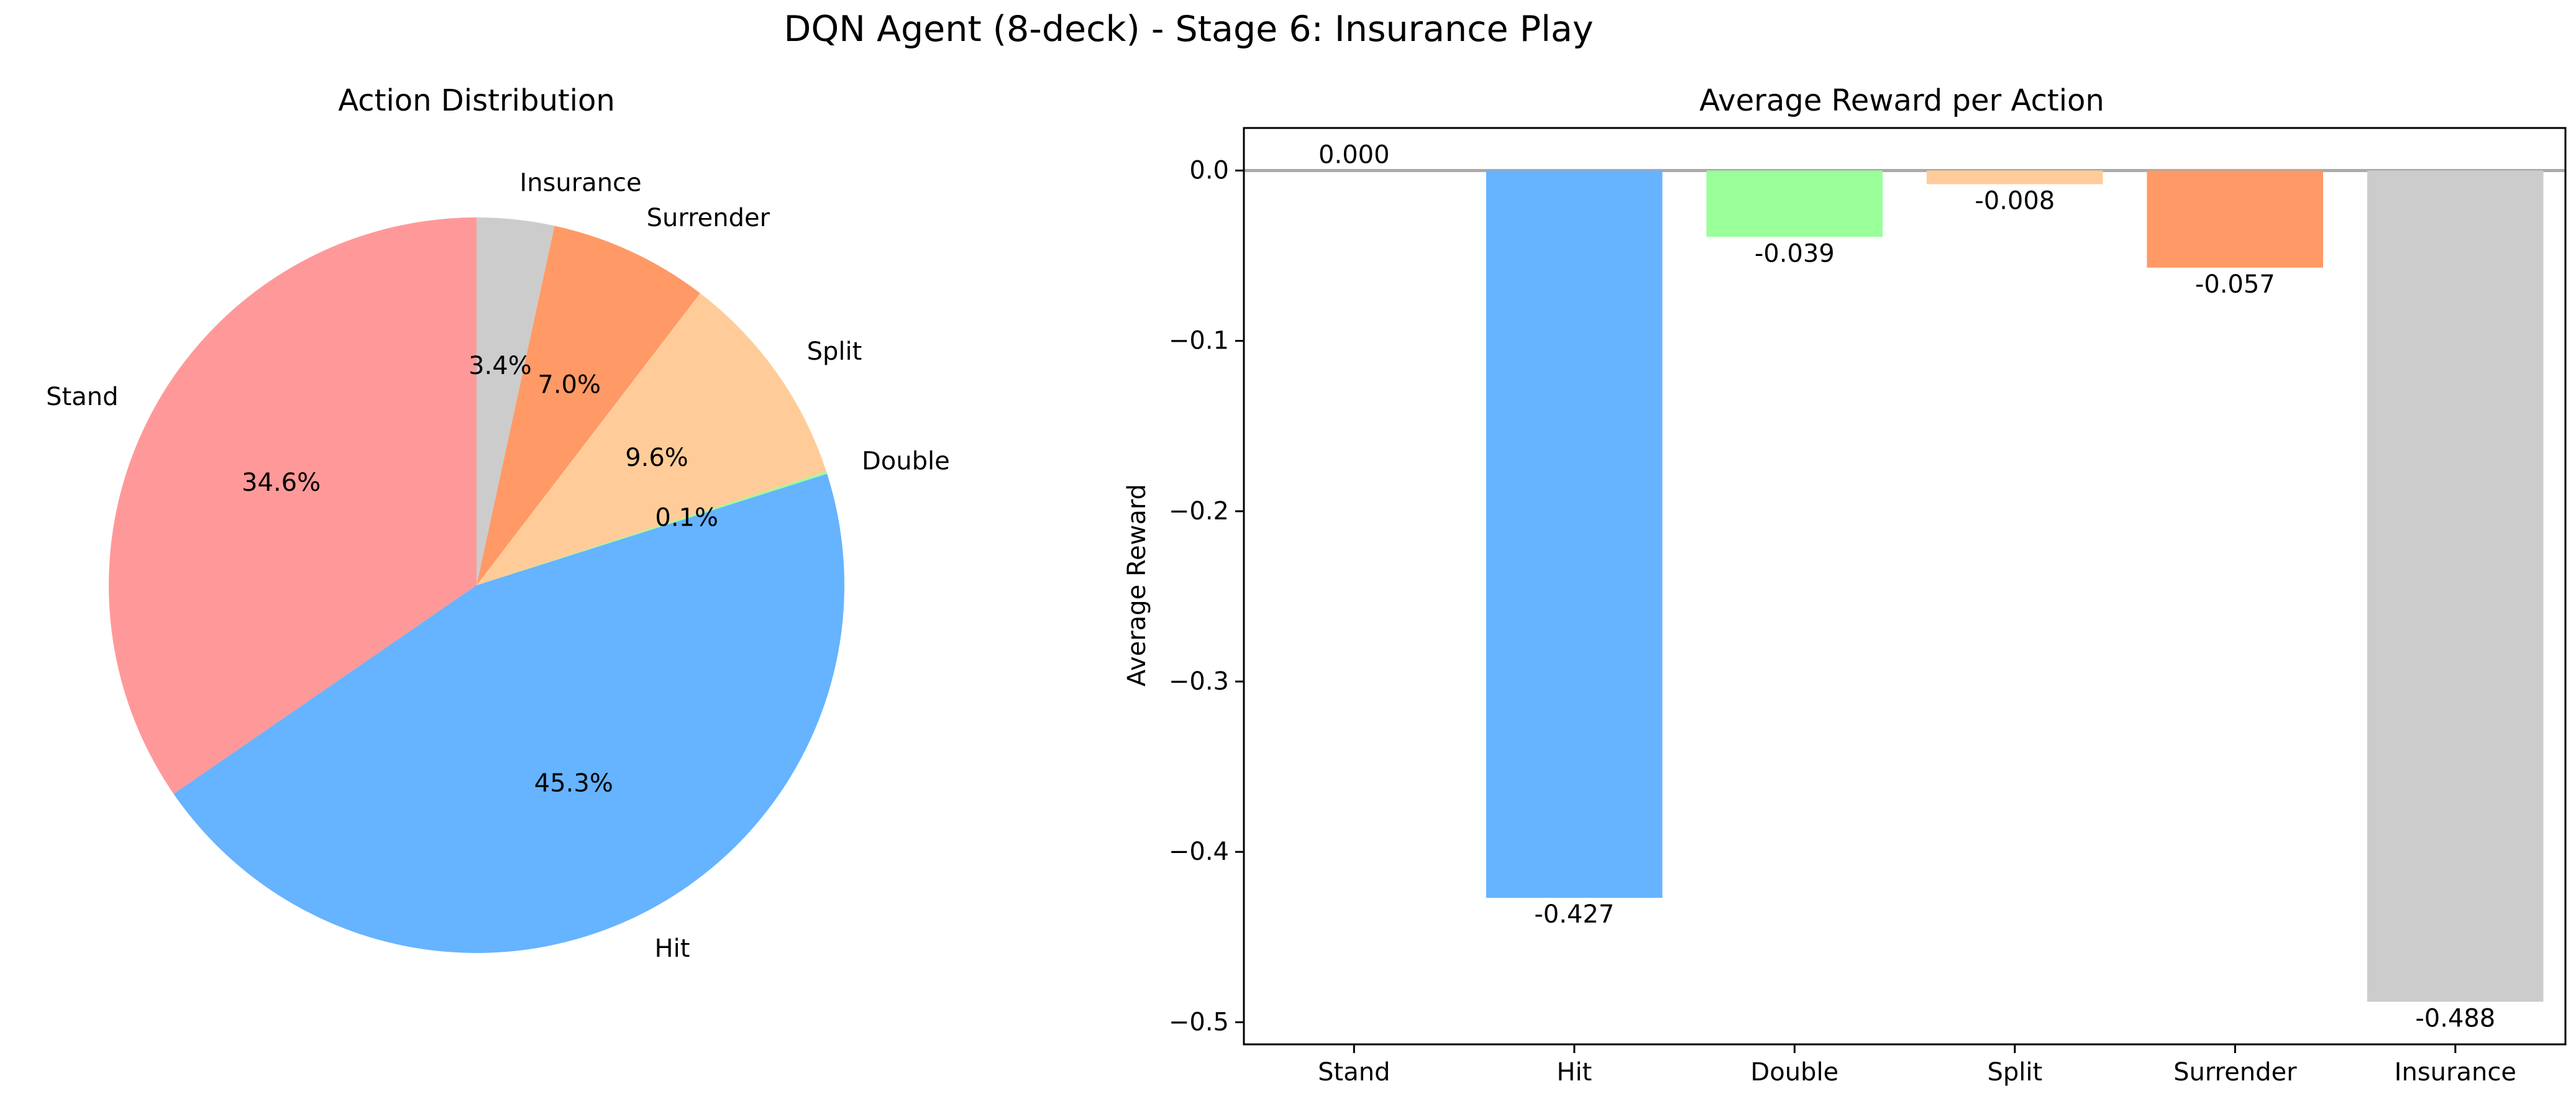  What do you see at coordinates (2455, 586) in the screenshot?
I see `bar-insurance` at bounding box center [2455, 586].